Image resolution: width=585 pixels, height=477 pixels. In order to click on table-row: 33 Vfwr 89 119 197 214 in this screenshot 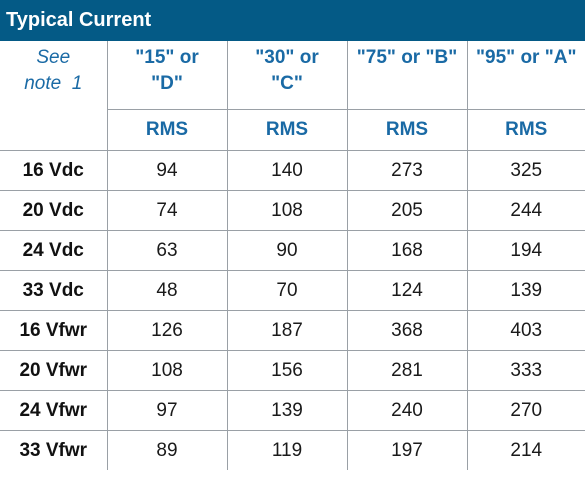, I will do `click(292, 450)`.